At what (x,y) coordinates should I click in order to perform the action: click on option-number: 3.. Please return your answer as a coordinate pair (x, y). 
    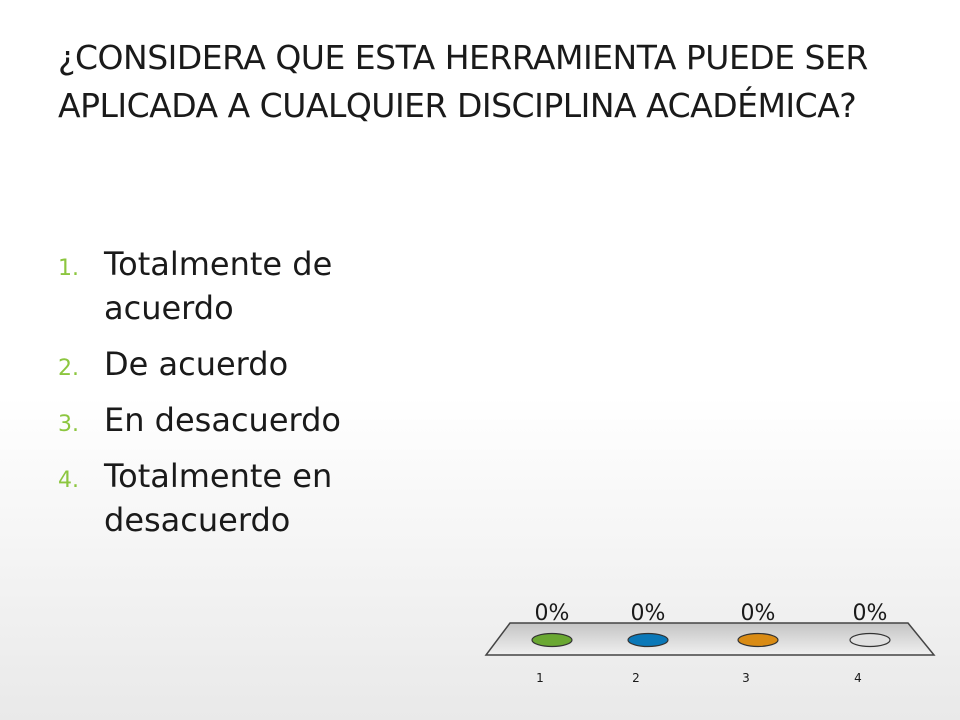
    Looking at the image, I should click on (68, 424).